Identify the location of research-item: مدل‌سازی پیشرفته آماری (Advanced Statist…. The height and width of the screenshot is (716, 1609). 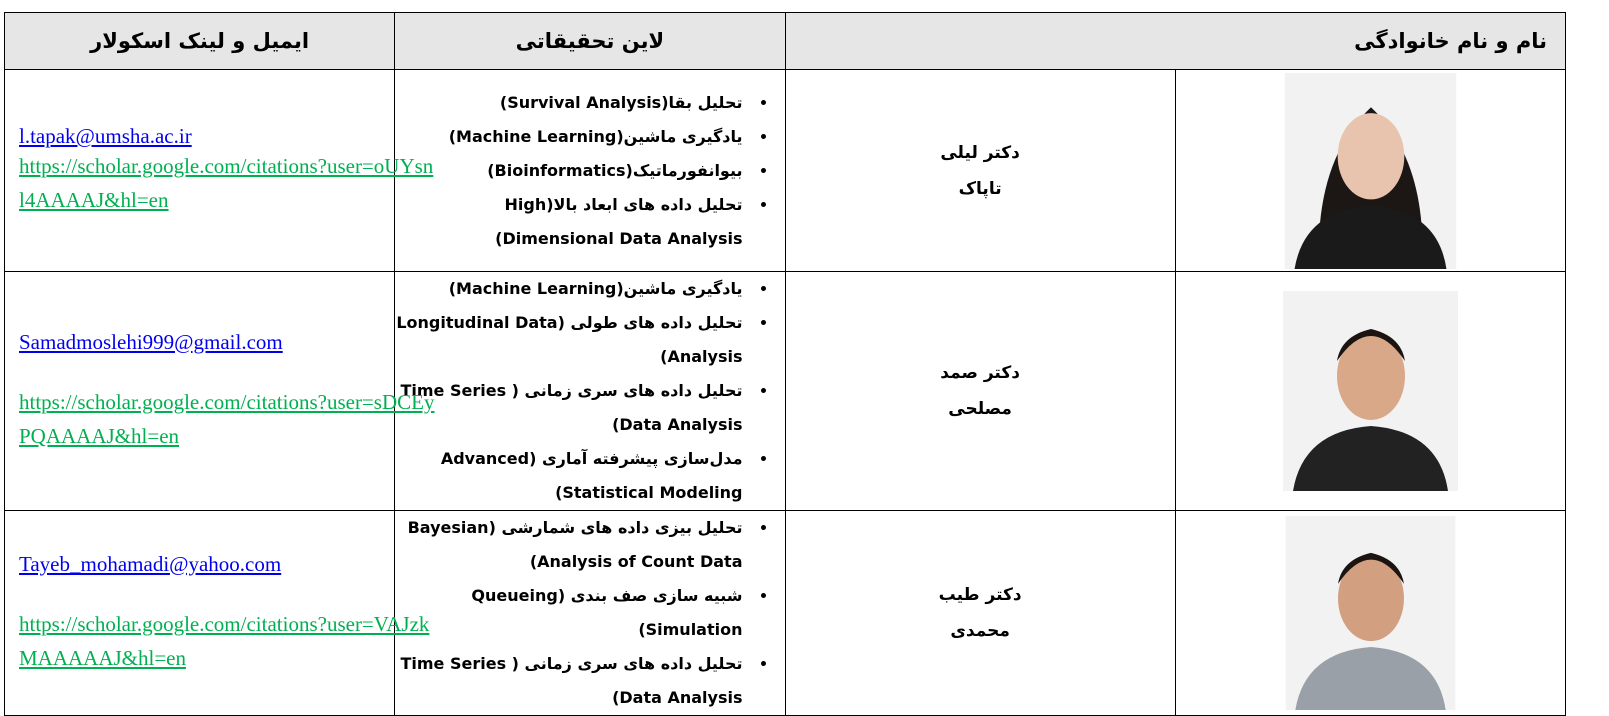
(571, 476).